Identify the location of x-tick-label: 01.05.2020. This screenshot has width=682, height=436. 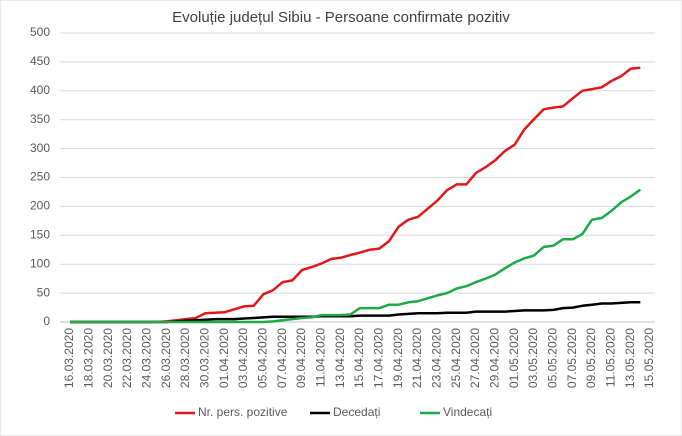
(514, 358).